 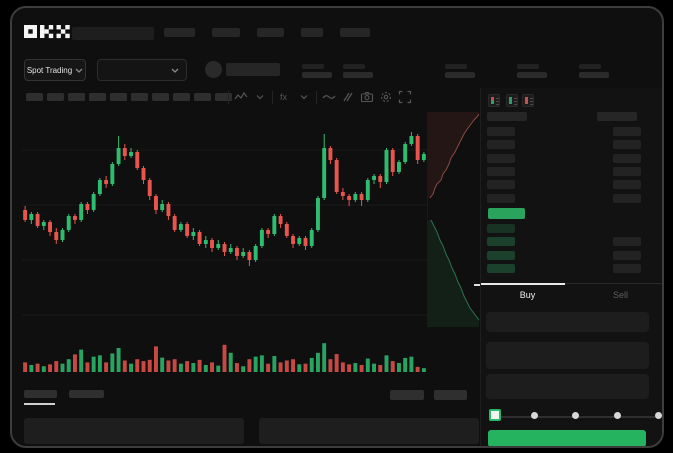 What do you see at coordinates (506, 213) in the screenshot?
I see `last-price-highlight` at bounding box center [506, 213].